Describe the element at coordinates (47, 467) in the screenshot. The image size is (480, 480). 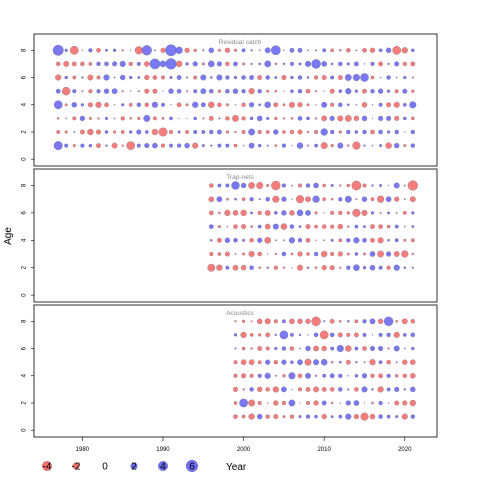
I see `legend-label: -4` at that location.